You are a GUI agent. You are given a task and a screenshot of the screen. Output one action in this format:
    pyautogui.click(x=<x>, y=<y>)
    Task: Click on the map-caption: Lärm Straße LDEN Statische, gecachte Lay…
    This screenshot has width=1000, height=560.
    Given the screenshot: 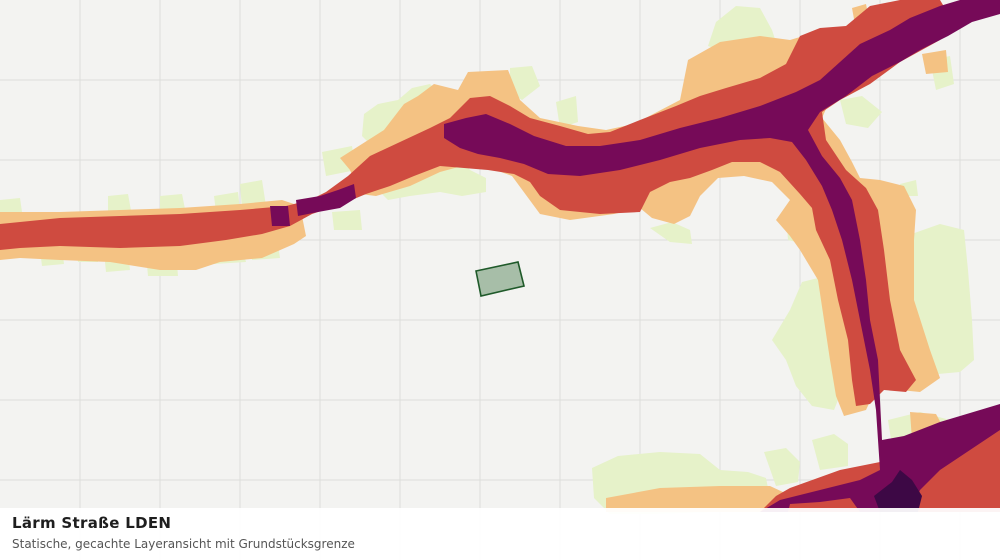 What is the action you would take?
    pyautogui.click(x=500, y=534)
    